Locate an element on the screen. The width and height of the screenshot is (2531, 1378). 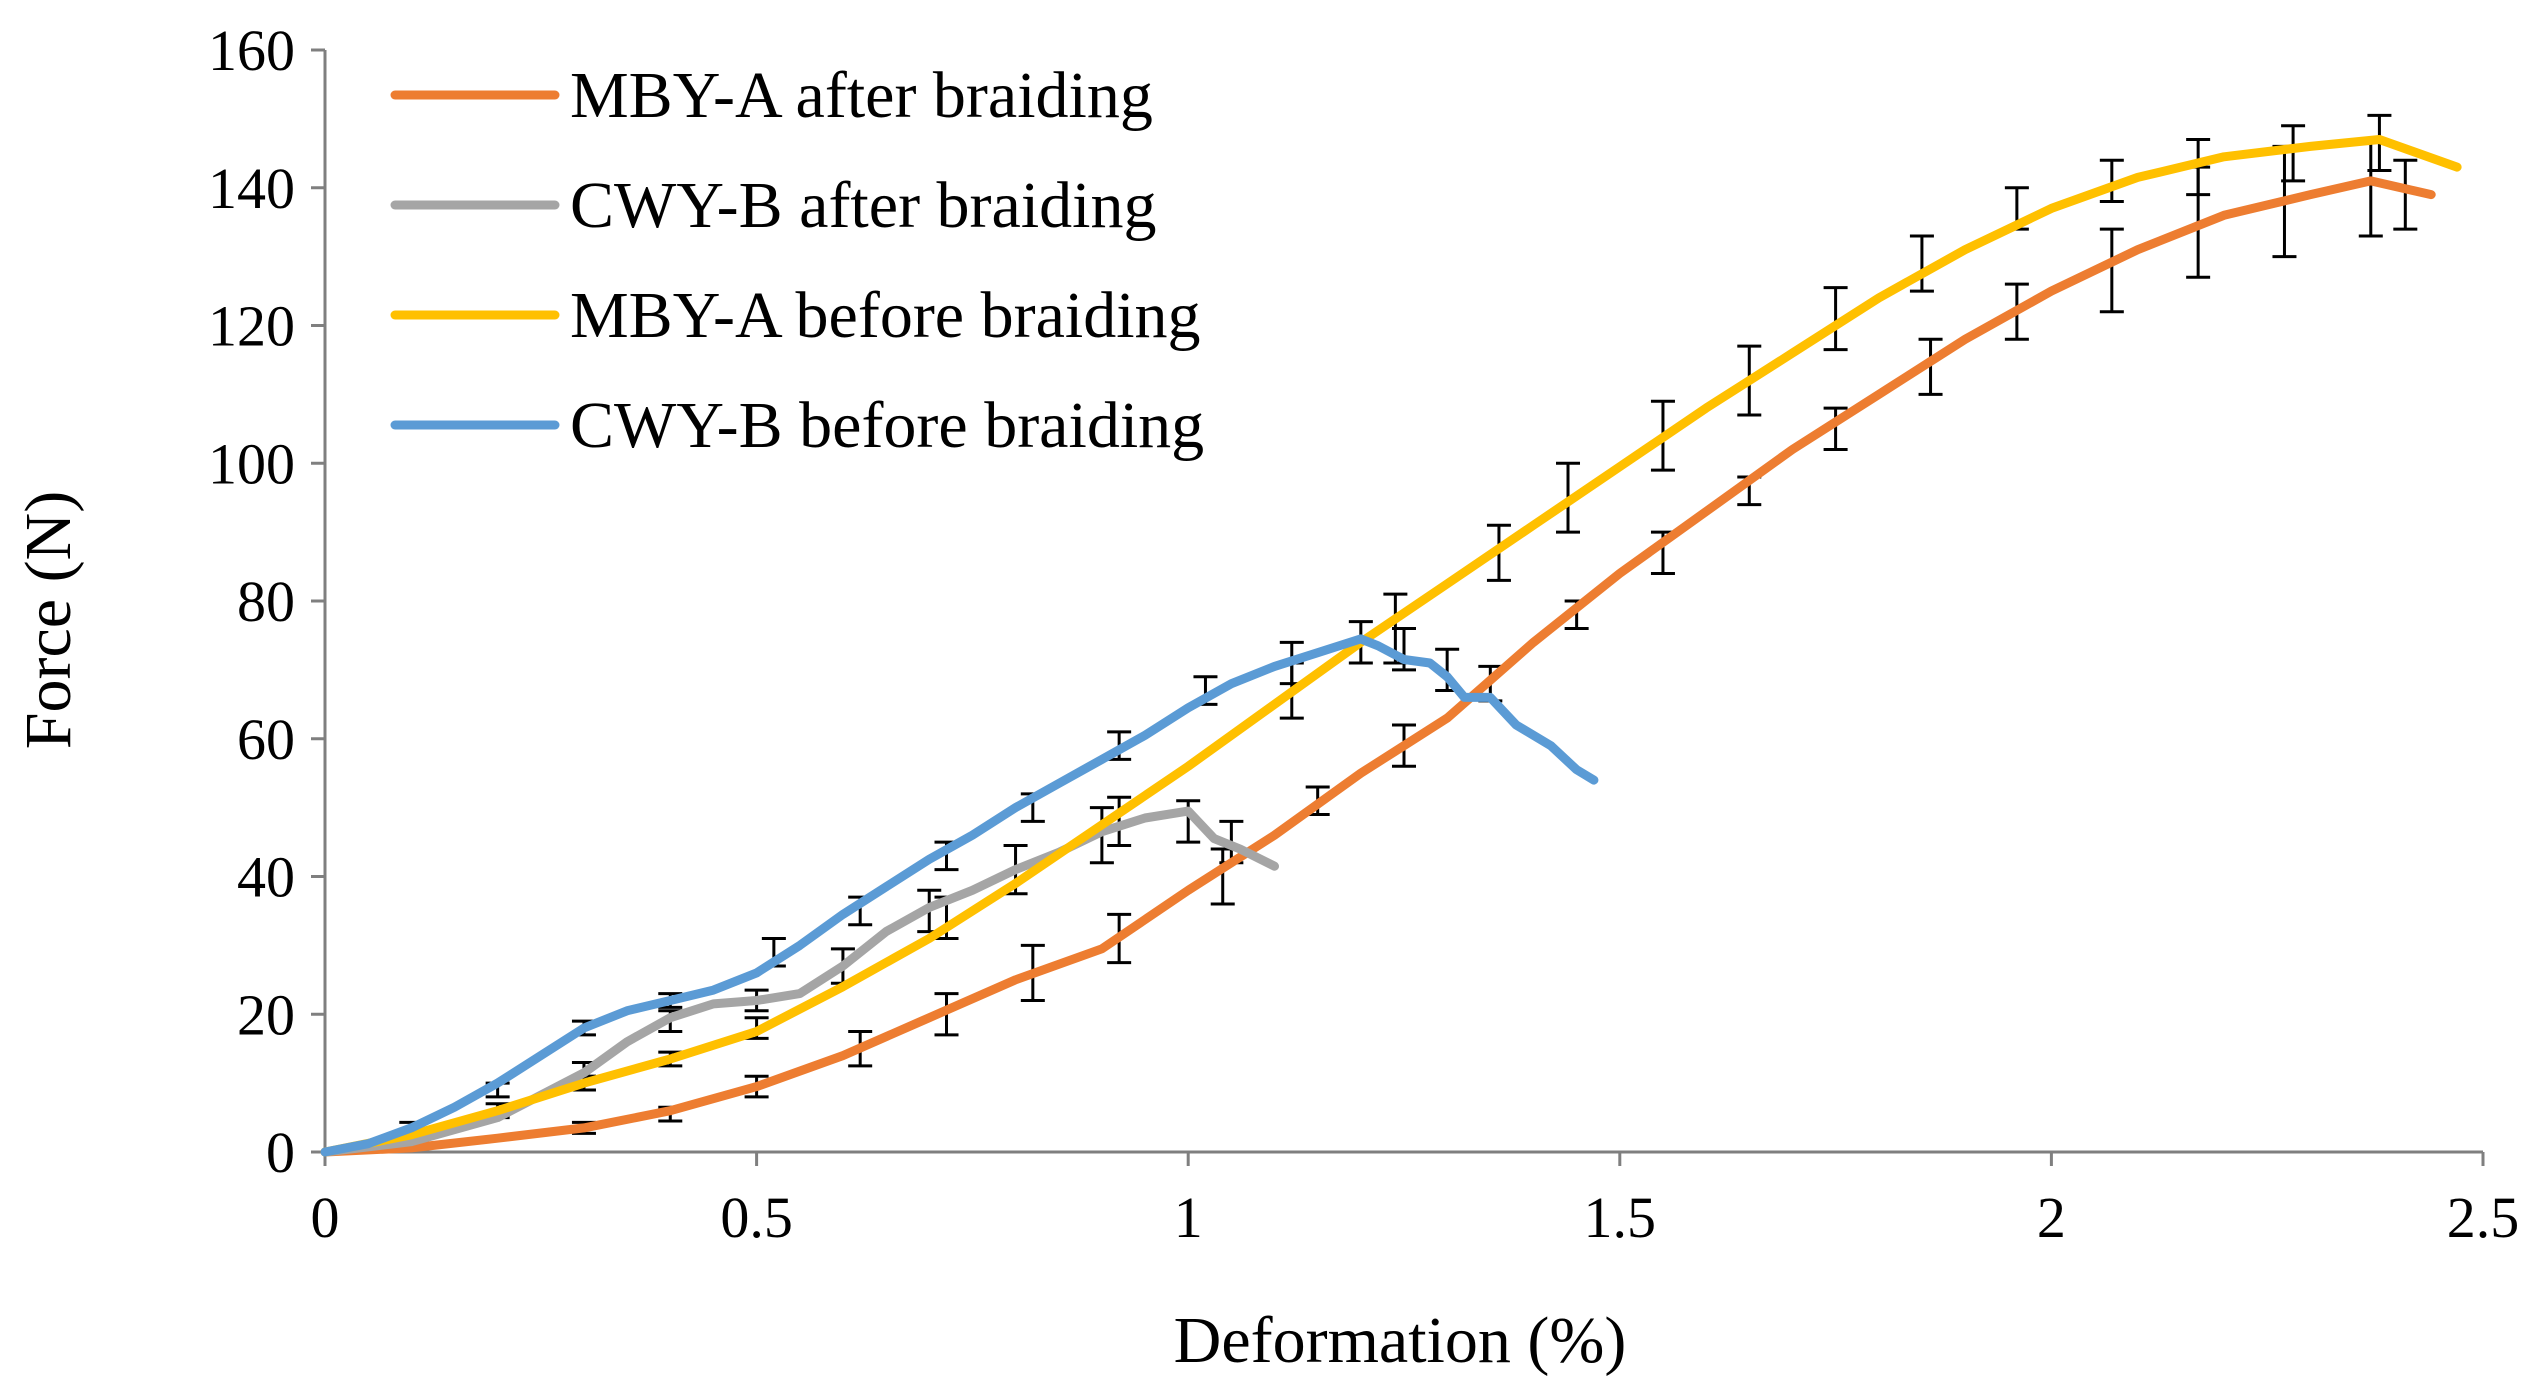
legend-label: CWY-B before braiding is located at coordinates (887, 425).